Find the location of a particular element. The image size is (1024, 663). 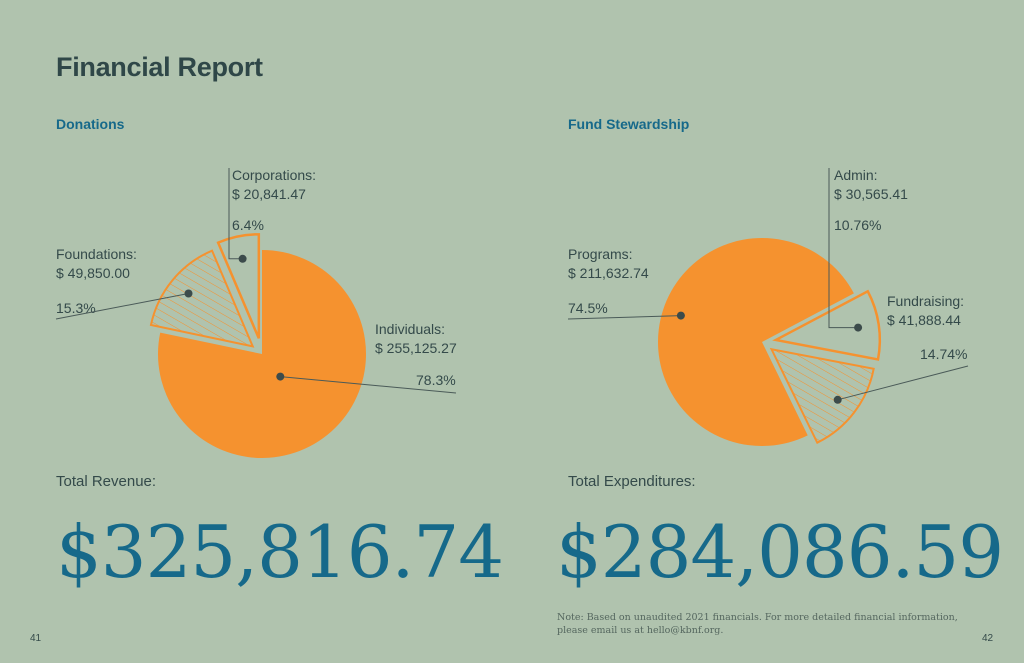

total-revenue-value: $325,816.74 is located at coordinates (280, 552).